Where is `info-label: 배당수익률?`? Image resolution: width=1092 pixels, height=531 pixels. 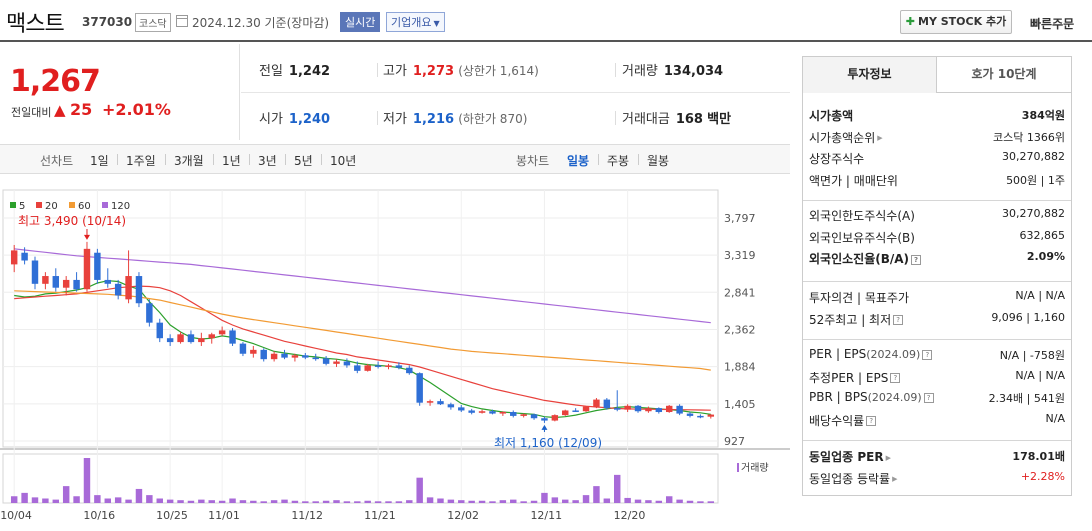 info-label: 배당수익률? is located at coordinates (843, 420).